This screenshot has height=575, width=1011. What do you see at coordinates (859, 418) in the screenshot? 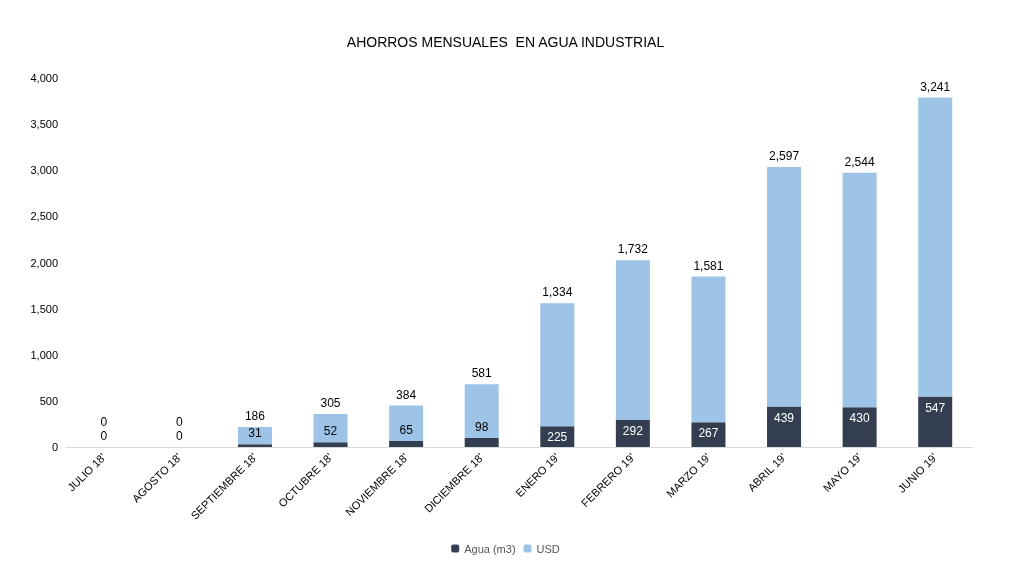
I see `data-label: 430` at bounding box center [859, 418].